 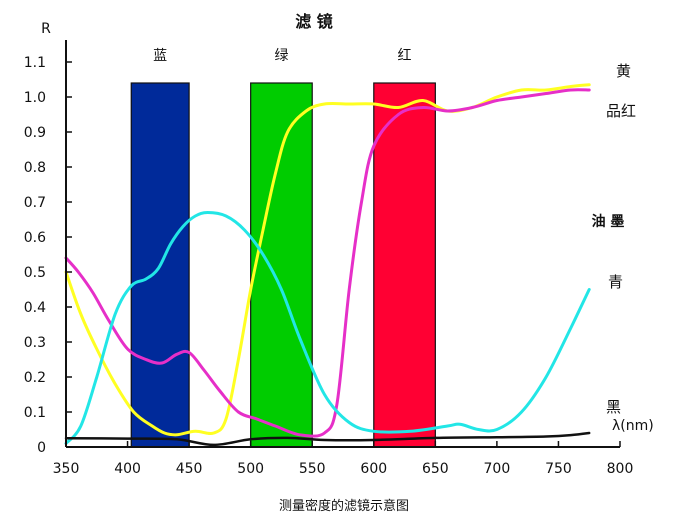 What do you see at coordinates (35, 168) in the screenshot?
I see `y-tick-label-8: 0.8` at bounding box center [35, 168].